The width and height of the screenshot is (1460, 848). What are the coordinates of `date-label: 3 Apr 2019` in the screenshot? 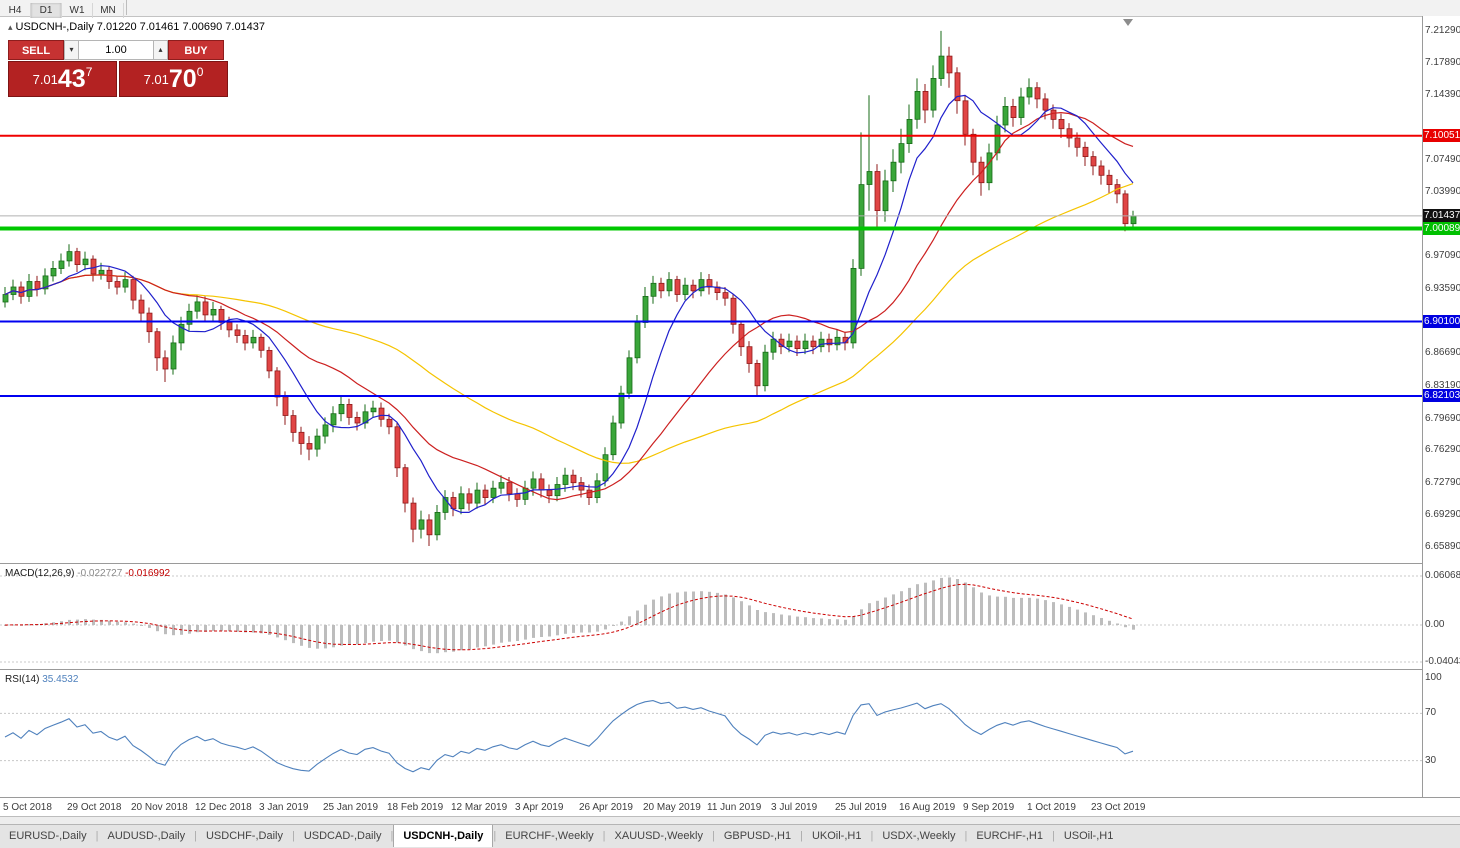 It's located at (539, 807).